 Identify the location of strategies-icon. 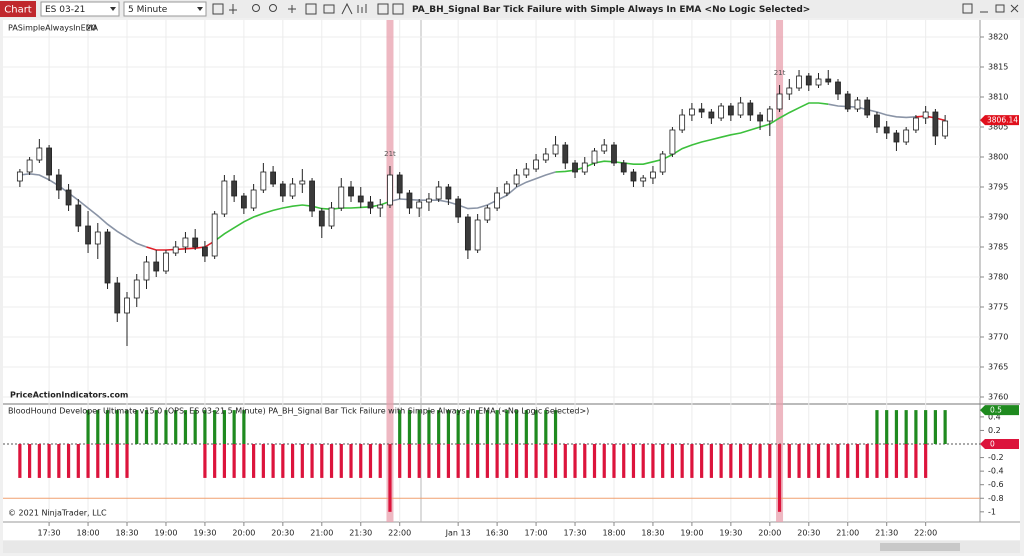
(347, 8).